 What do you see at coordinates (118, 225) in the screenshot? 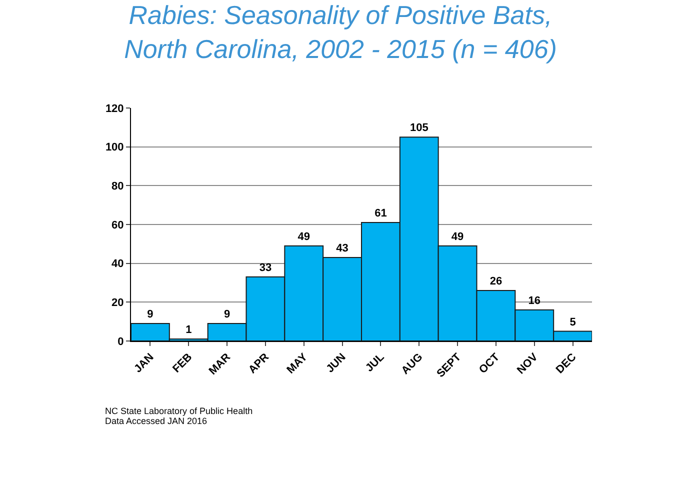
I see `y-tick-label: 60` at bounding box center [118, 225].